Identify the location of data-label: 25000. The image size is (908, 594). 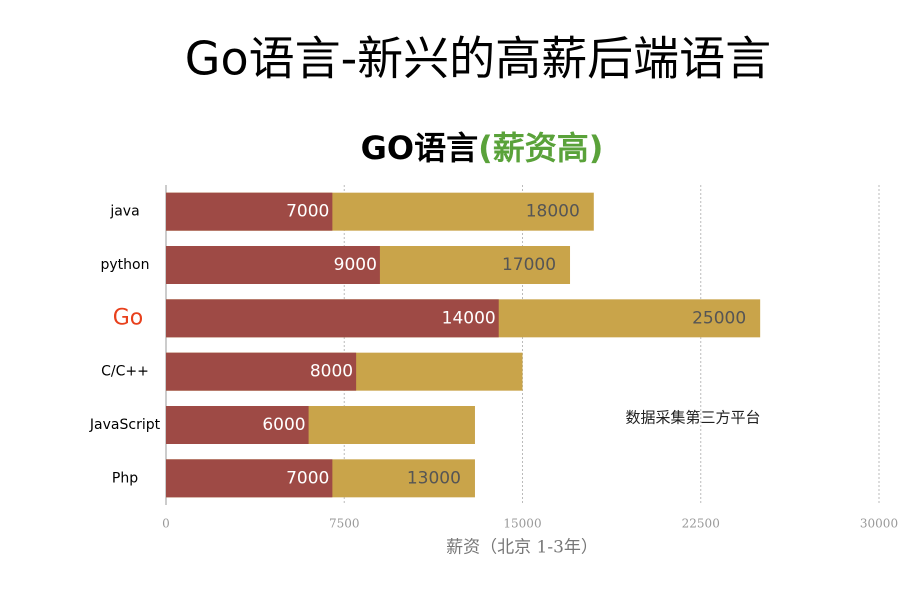
(719, 318).